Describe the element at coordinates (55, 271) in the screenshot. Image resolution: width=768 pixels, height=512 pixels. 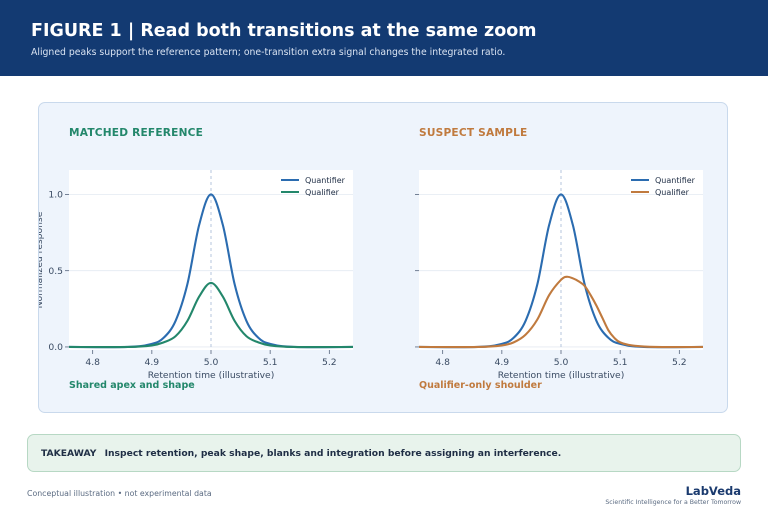
I see `y-tick-label: 0.5` at that location.